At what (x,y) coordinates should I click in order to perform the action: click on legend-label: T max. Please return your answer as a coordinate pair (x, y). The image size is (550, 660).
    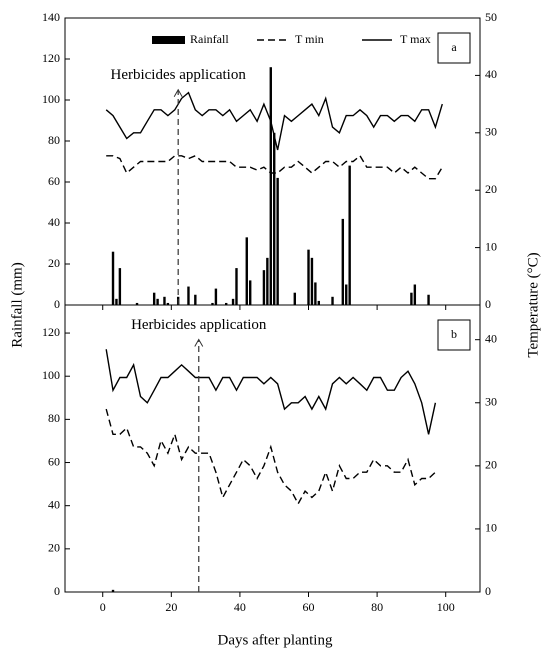
    Looking at the image, I should click on (415, 39).